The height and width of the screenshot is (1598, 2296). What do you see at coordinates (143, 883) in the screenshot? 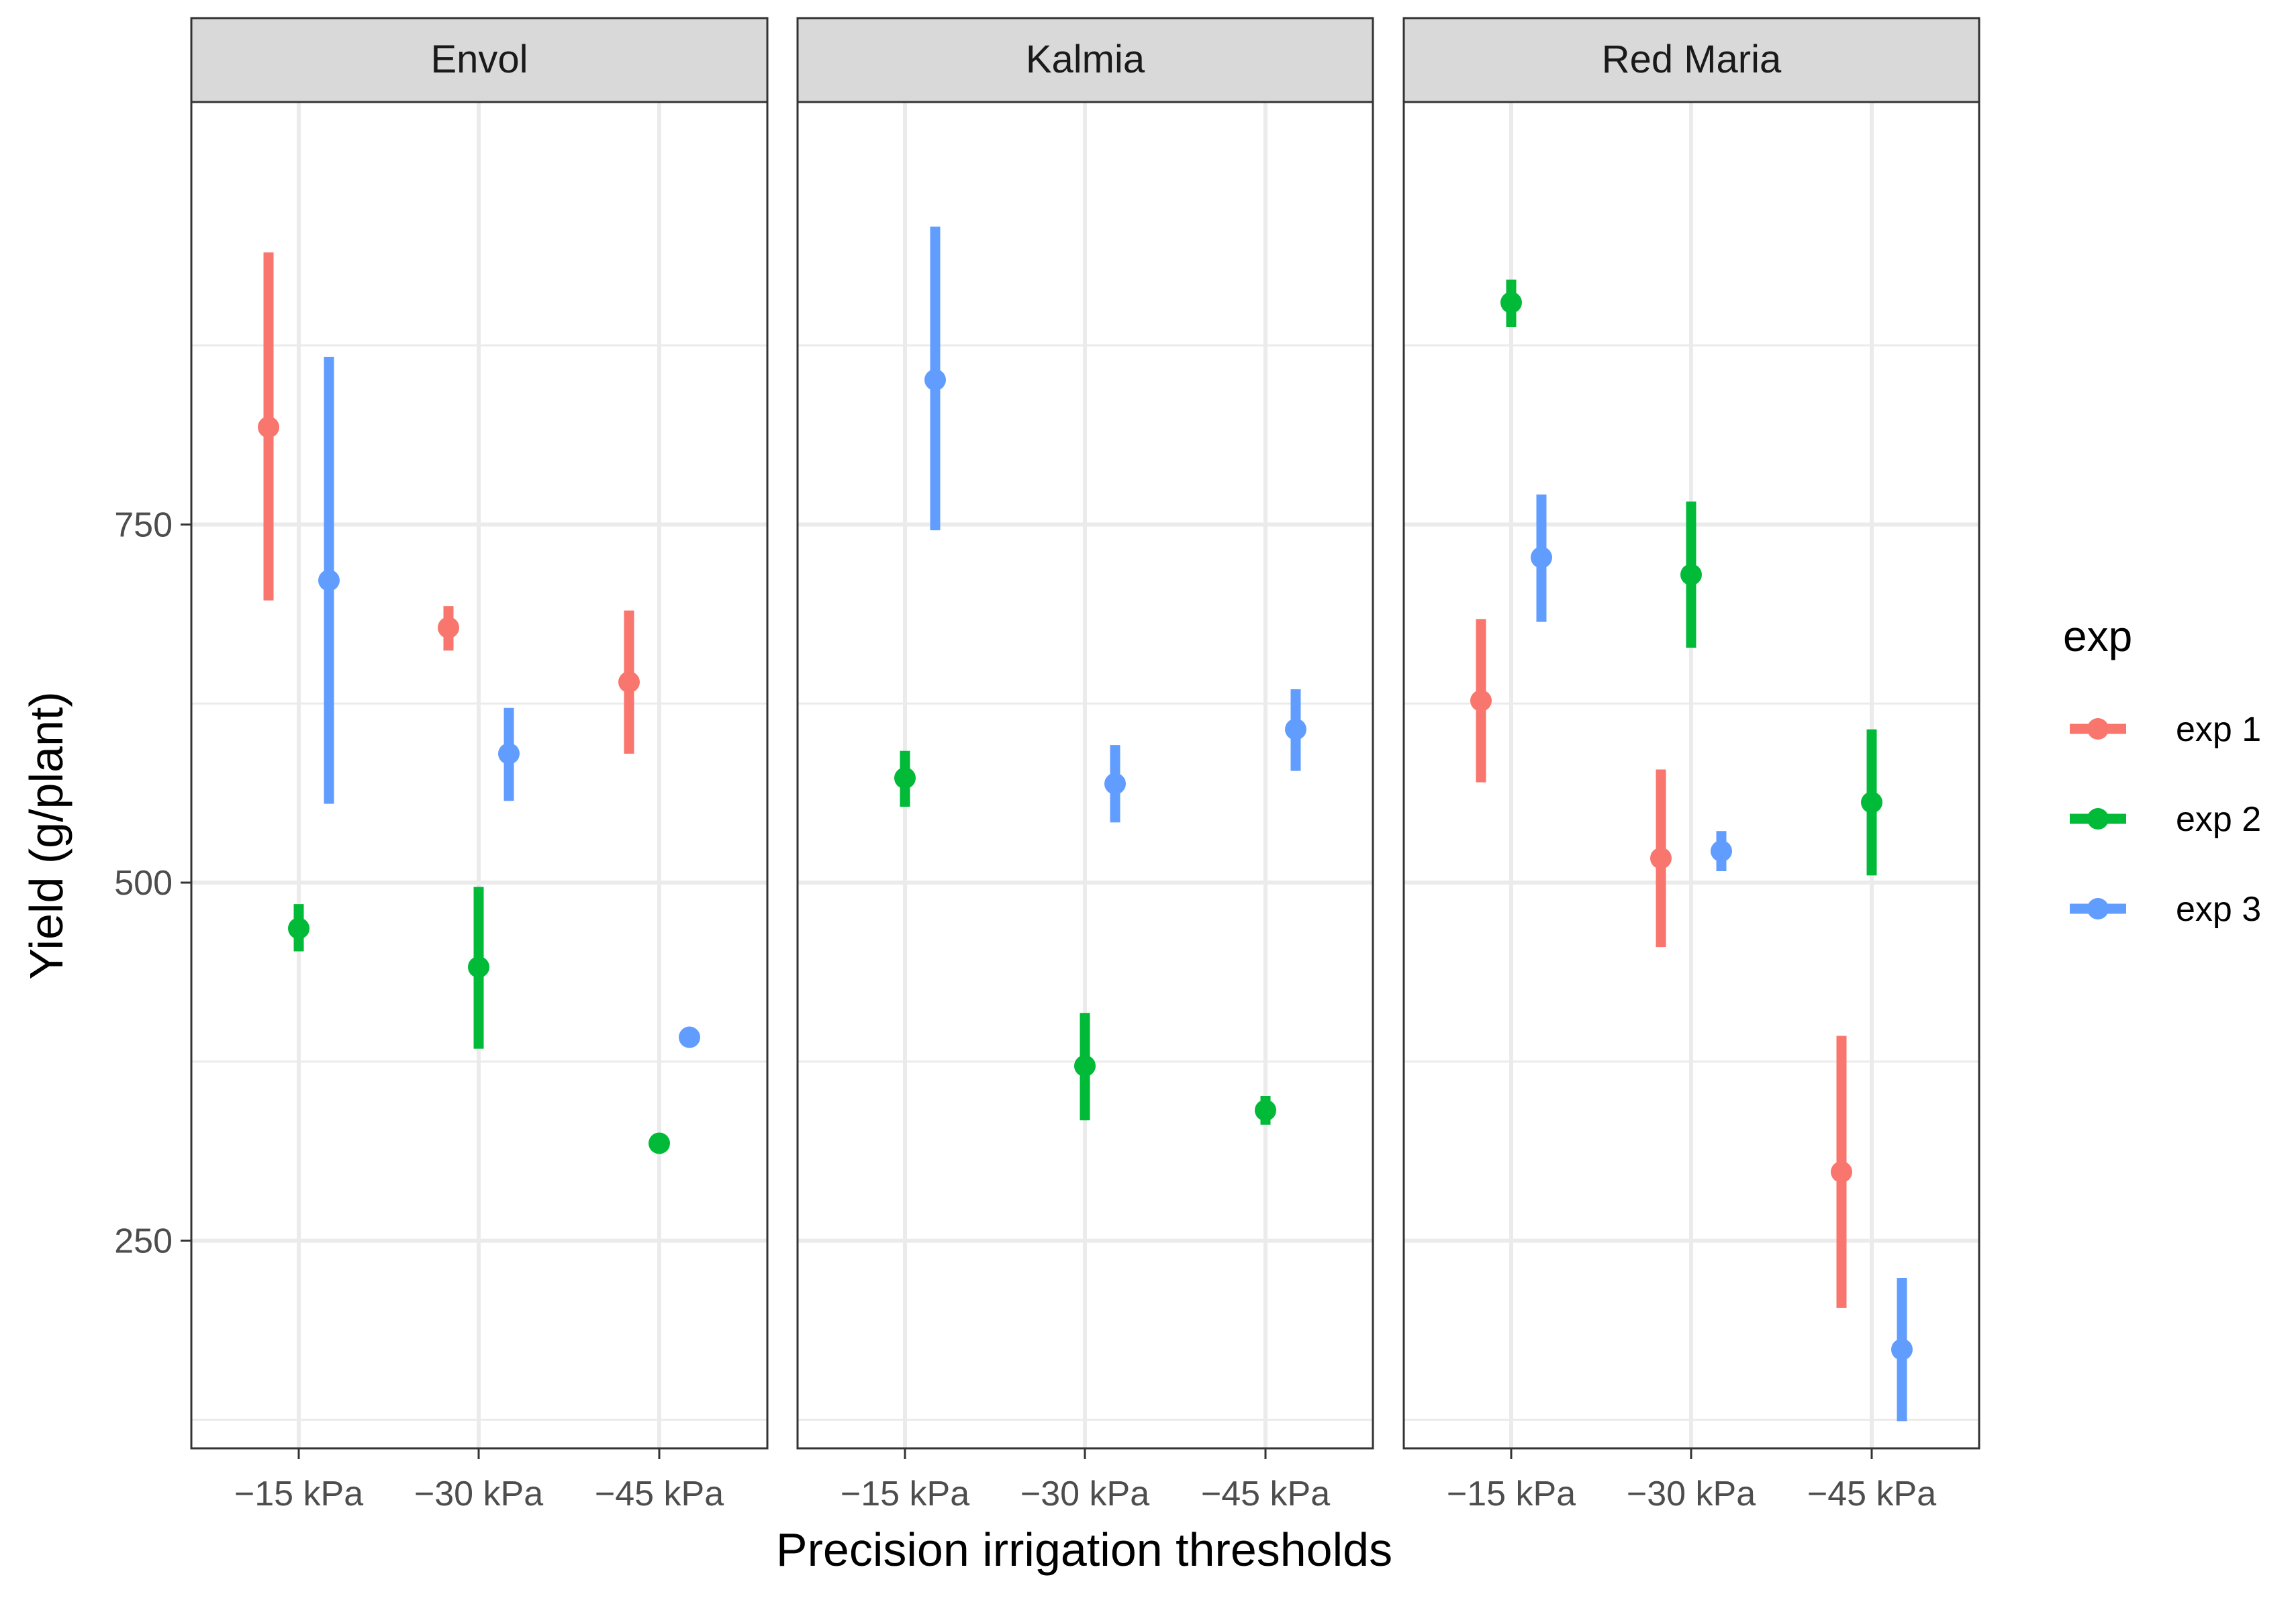
I see `y-tick-label: 500` at bounding box center [143, 883].